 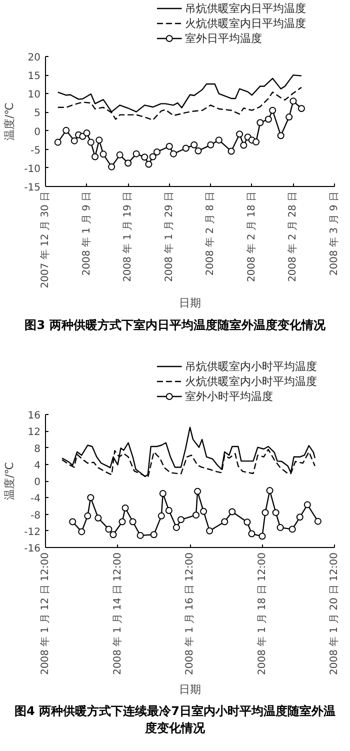 I want to click on x-tick-label: 2008 年 3 月 9 日, so click(x=334, y=233).